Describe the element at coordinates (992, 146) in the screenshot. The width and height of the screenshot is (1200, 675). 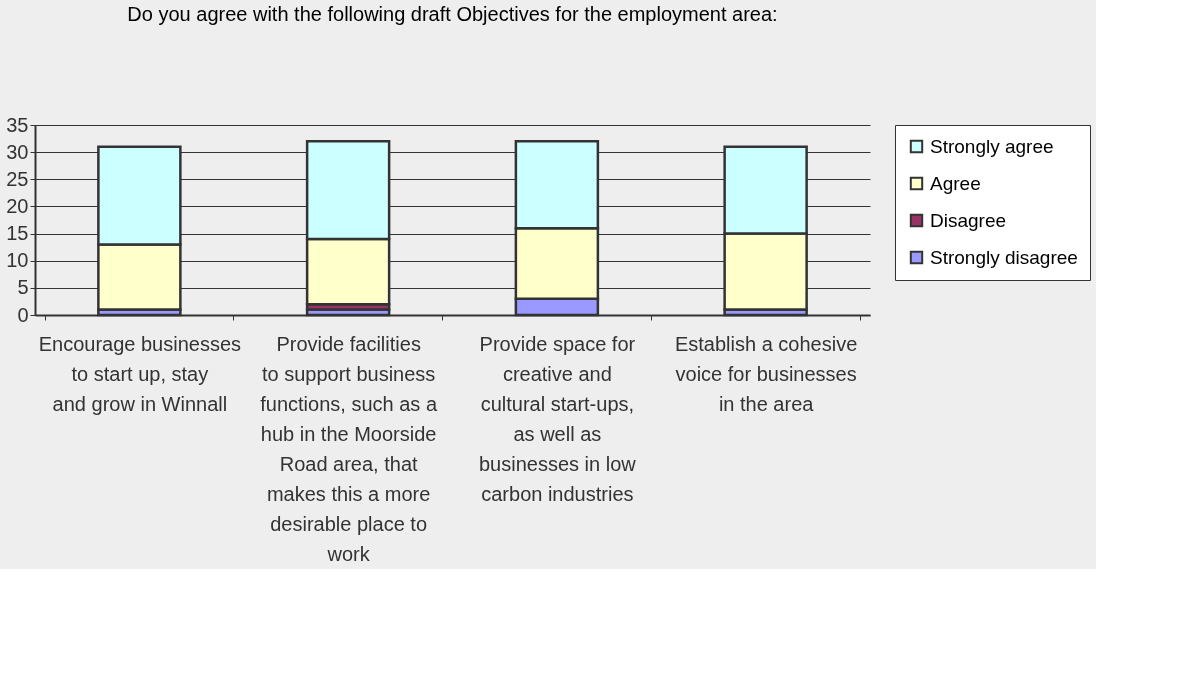
I see `legend-label: Strongly agree` at that location.